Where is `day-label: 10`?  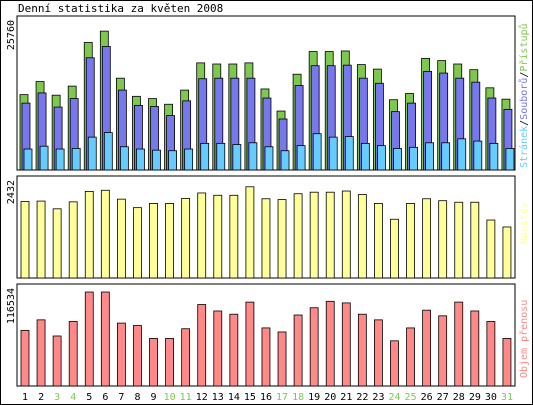 day-label: 10 is located at coordinates (170, 397).